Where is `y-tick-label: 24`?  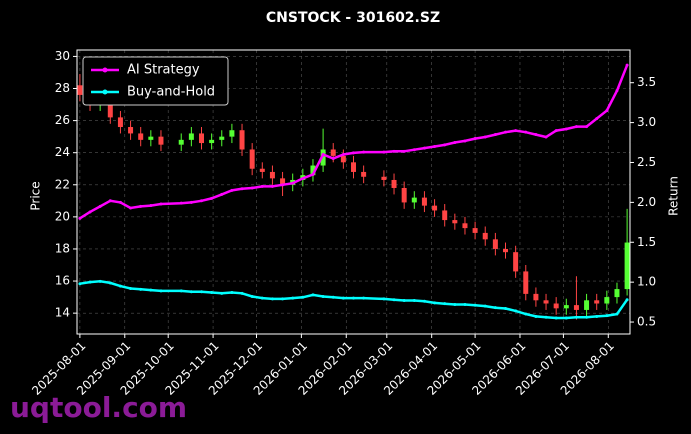 y-tick-label: 24 is located at coordinates (62, 152).